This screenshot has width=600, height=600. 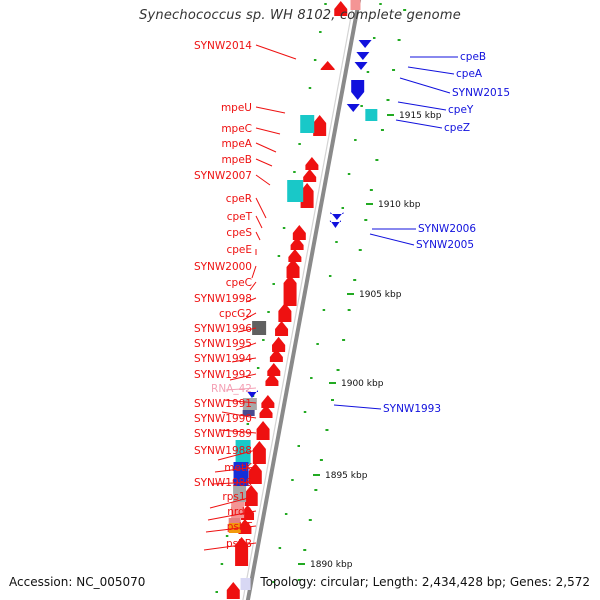 I want to click on gene-label: cpeC, so click(x=239, y=283).